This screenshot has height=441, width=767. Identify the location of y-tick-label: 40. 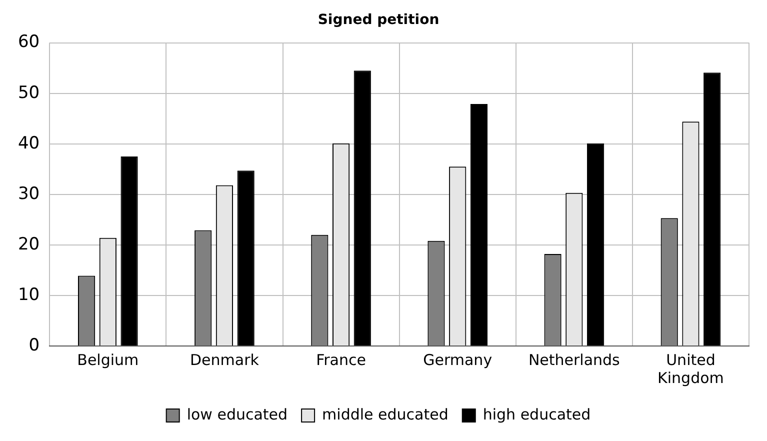
(29, 143).